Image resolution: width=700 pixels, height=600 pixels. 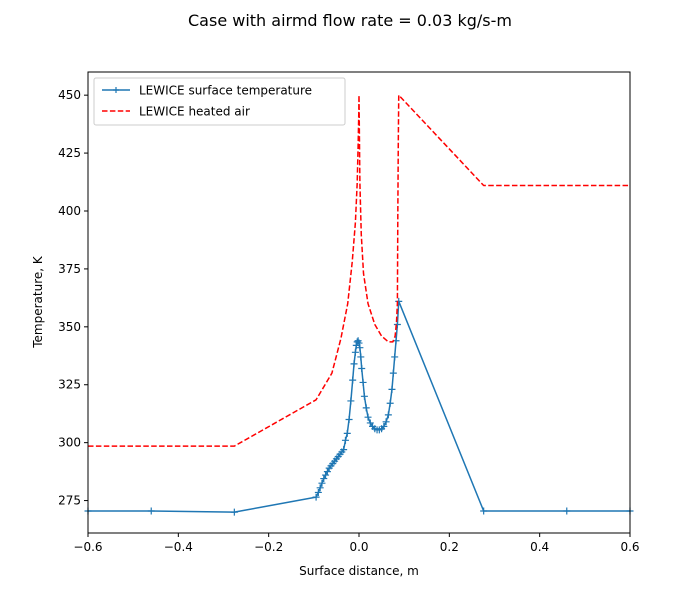 What do you see at coordinates (69, 385) in the screenshot?
I see `y-tick-label: 325` at bounding box center [69, 385].